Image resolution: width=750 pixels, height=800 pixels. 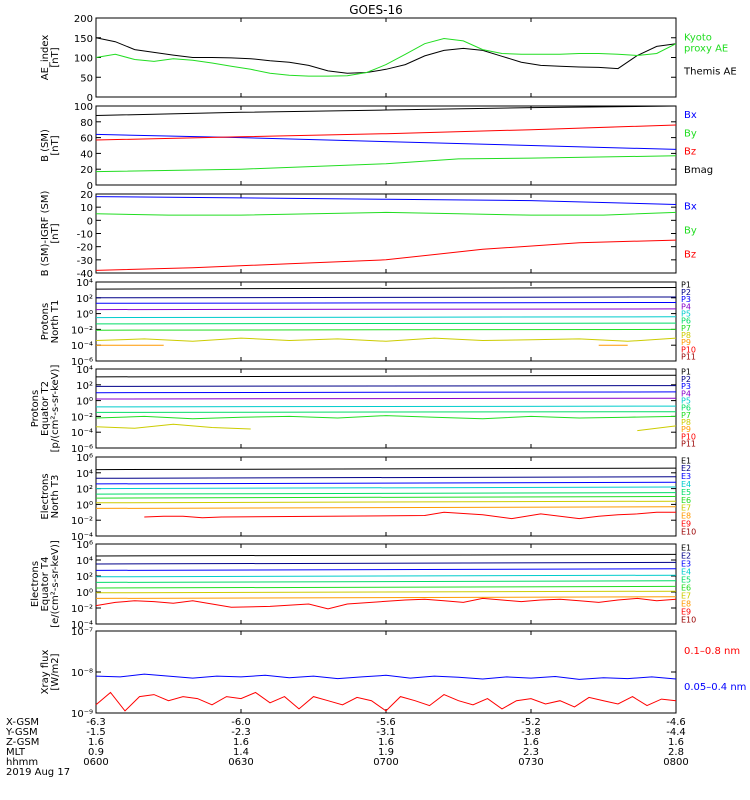 What do you see at coordinates (86, 139) in the screenshot?
I see `y-tick-label: 60` at bounding box center [86, 139].